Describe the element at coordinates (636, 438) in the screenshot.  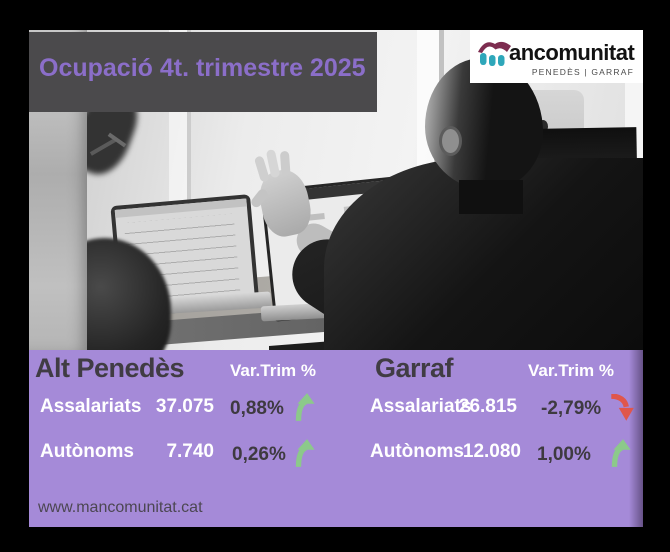
I see `panel-right-shade` at that location.